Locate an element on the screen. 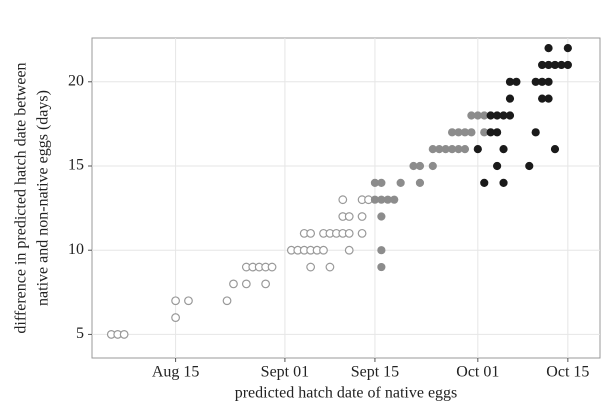  y-axis-label: native and non-native eggs (days) is located at coordinates (43, 198).